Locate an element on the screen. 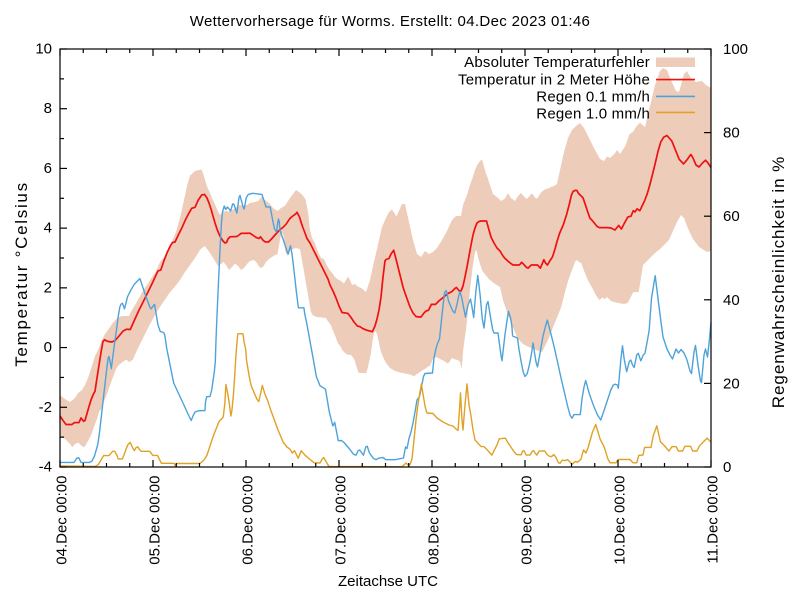  svg-text: 09.Dec 00:00 is located at coordinates (527, 520).